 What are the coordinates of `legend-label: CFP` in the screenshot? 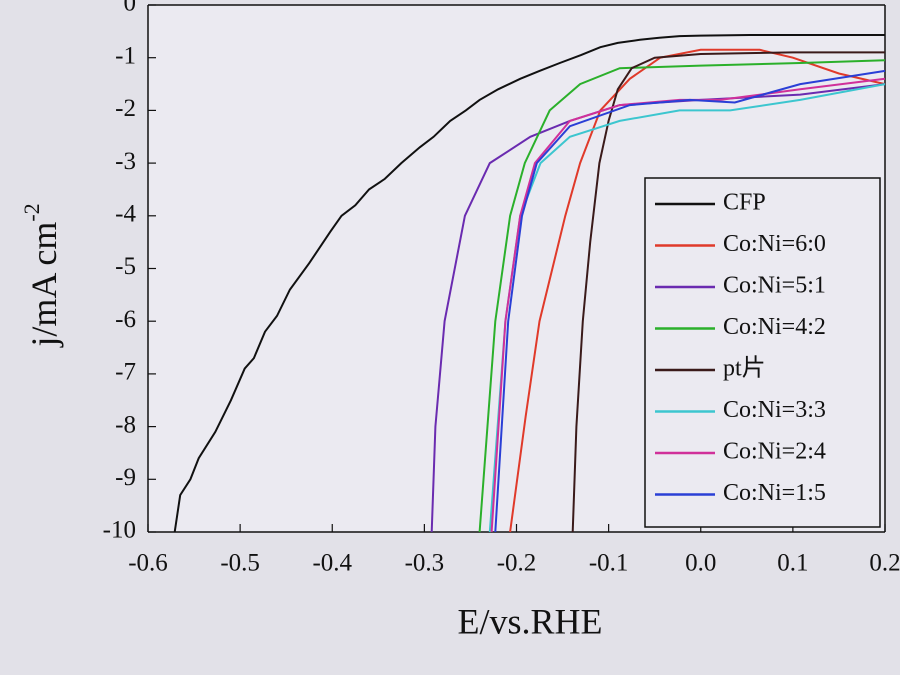 It's located at (744, 203).